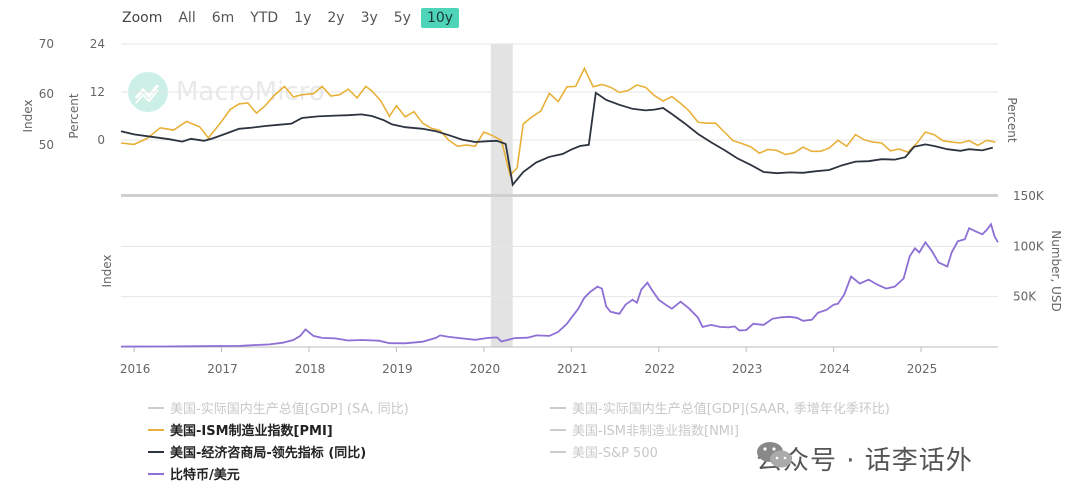 This screenshot has height=499, width=1080. Describe the element at coordinates (205, 475) in the screenshot. I see `legend-label: 比特币/美元` at that location.